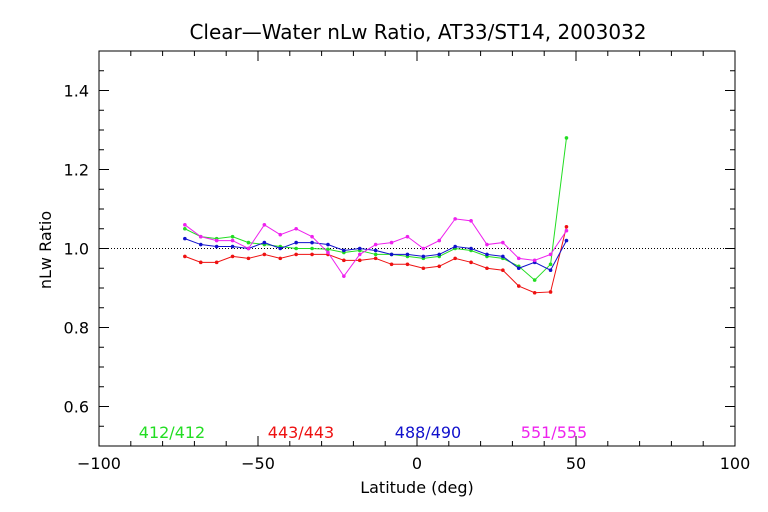 Image resolution: width=768 pixels, height=512 pixels. I want to click on y-tick-label: 1.0, so click(76, 249).